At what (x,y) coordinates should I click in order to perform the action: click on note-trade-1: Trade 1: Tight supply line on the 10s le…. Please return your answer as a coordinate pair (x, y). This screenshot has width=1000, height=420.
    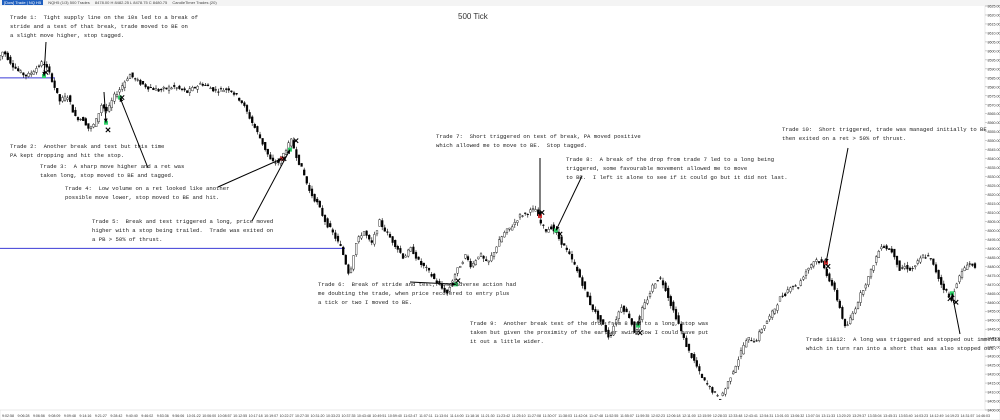
    Looking at the image, I should click on (104, 26).